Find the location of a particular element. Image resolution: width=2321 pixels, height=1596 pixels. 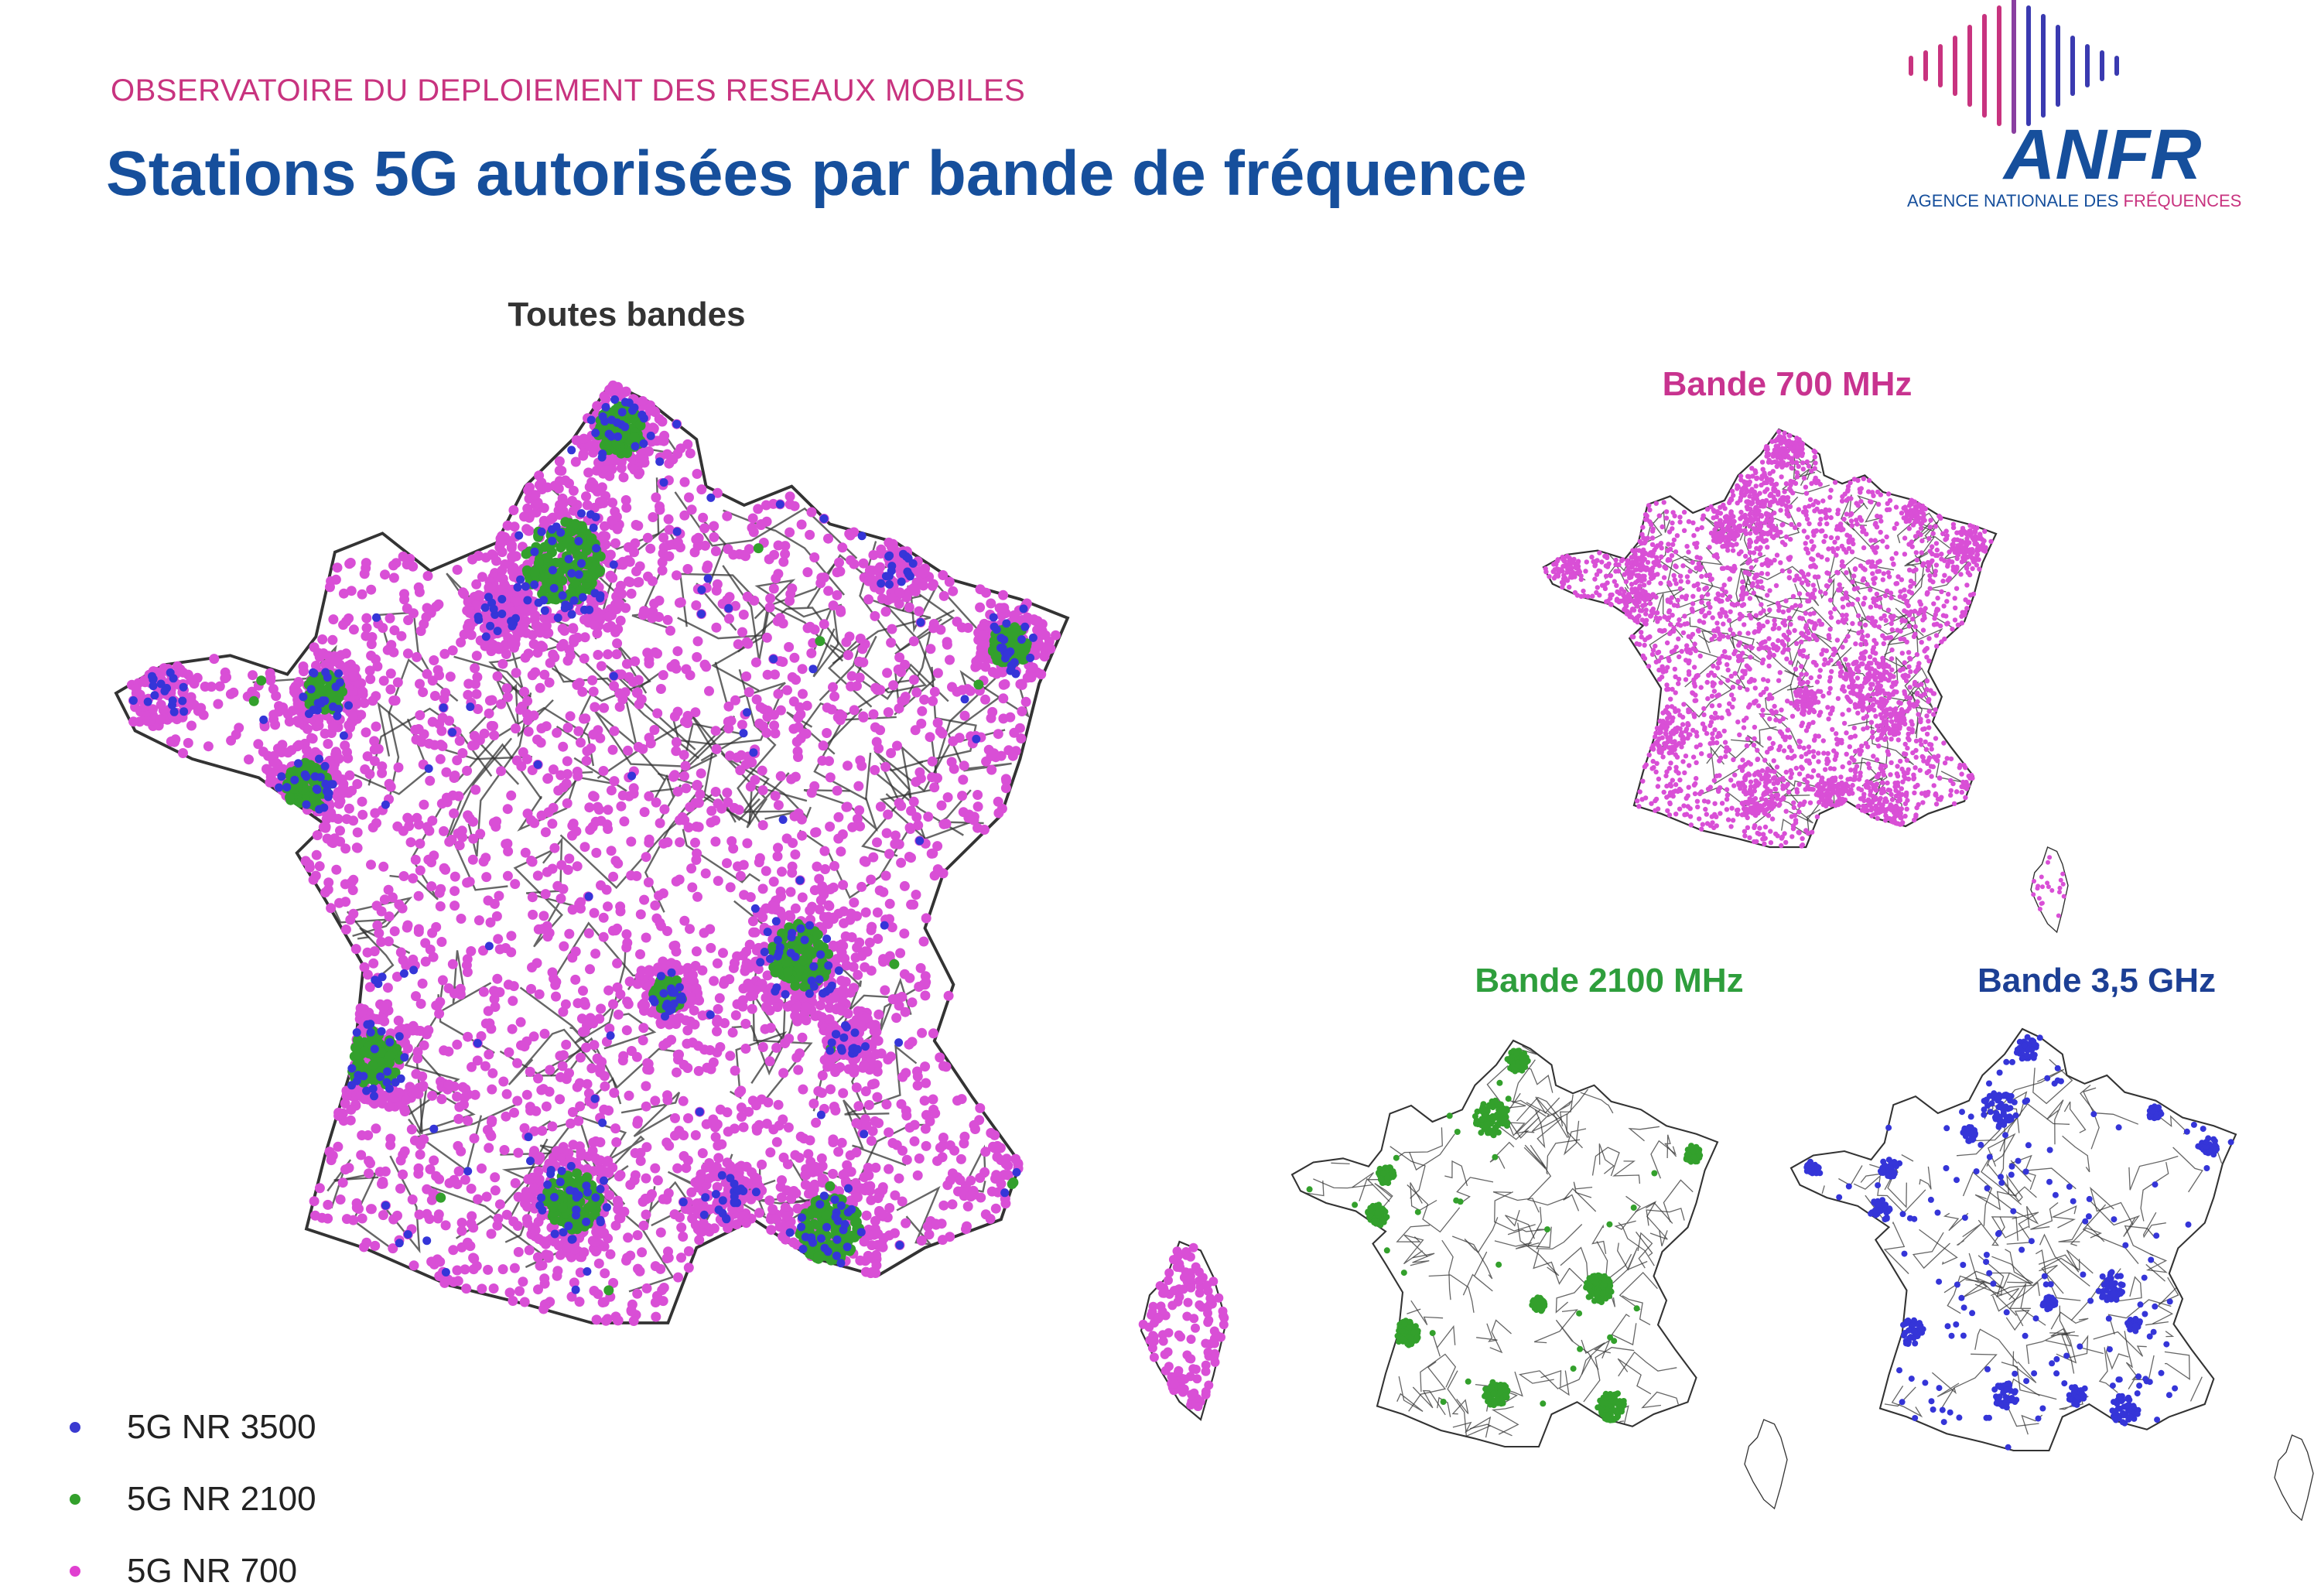

map-3500-stations is located at coordinates (2018, 1242).